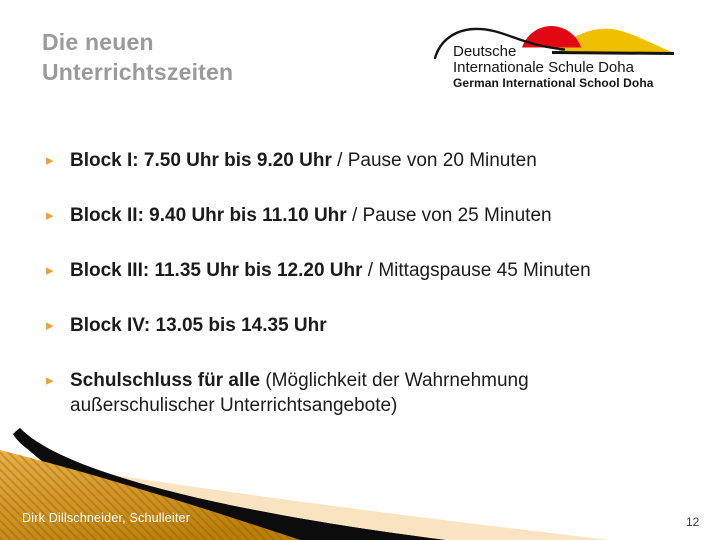  What do you see at coordinates (106, 518) in the screenshot?
I see `footer-author: Dirk Dillschneider, Schulleiter` at bounding box center [106, 518].